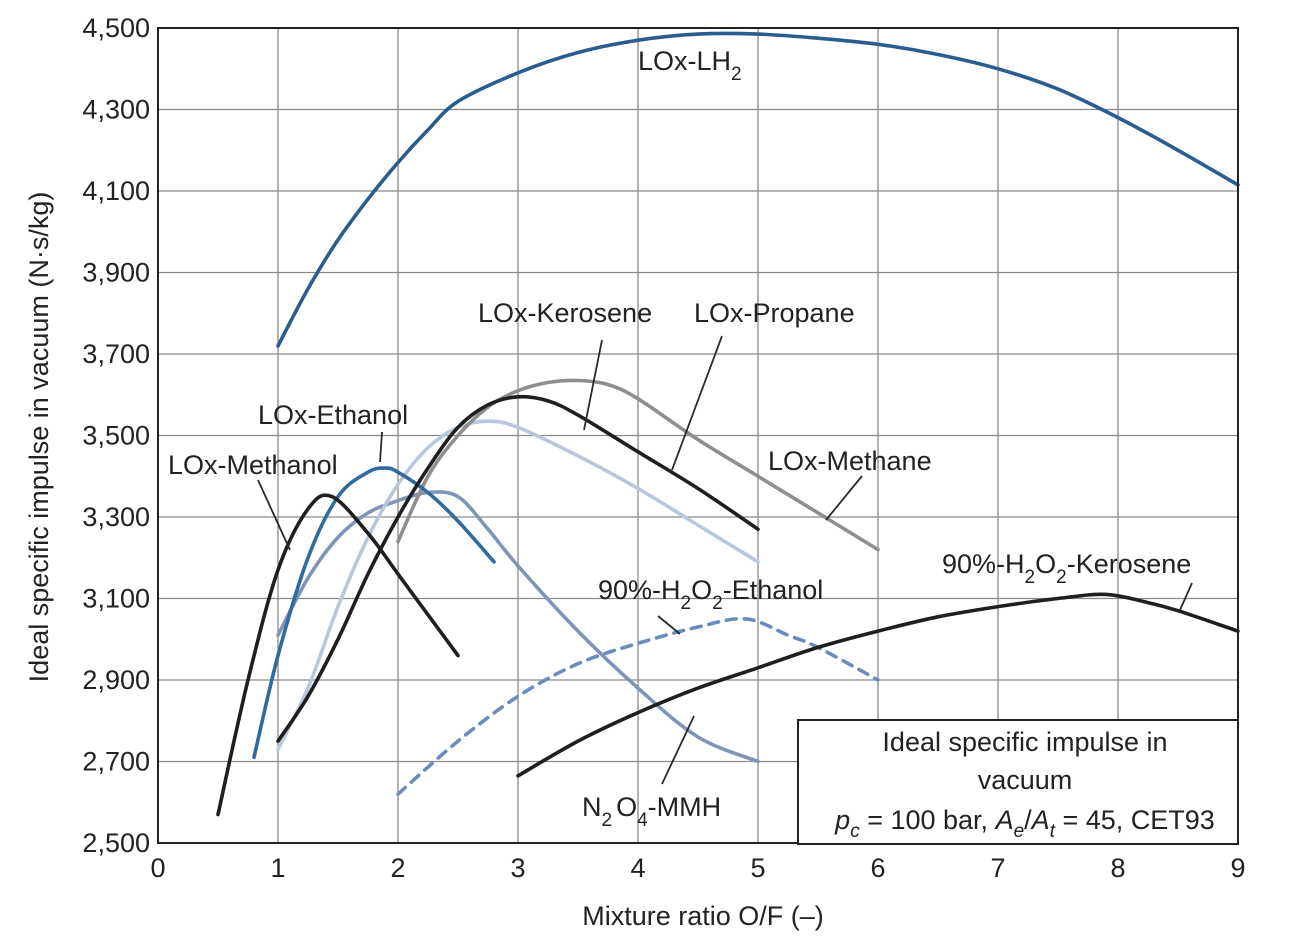 This screenshot has height=939, width=1292. Describe the element at coordinates (397, 868) in the screenshot. I see `x-tick-label: 2` at that location.